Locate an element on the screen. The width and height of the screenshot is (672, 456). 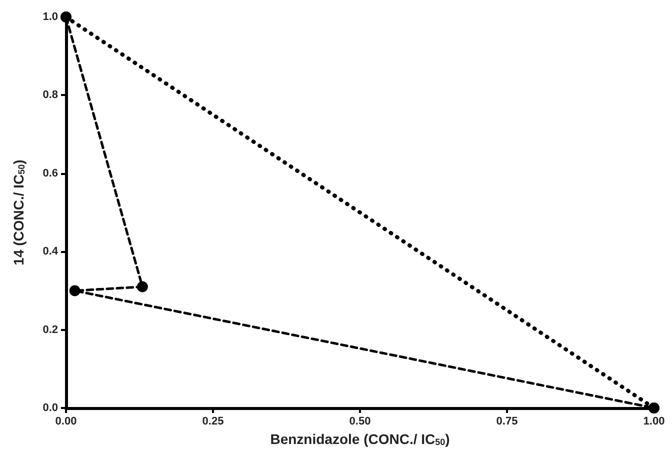
y-tick-label: 0.8 is located at coordinates (50, 95).